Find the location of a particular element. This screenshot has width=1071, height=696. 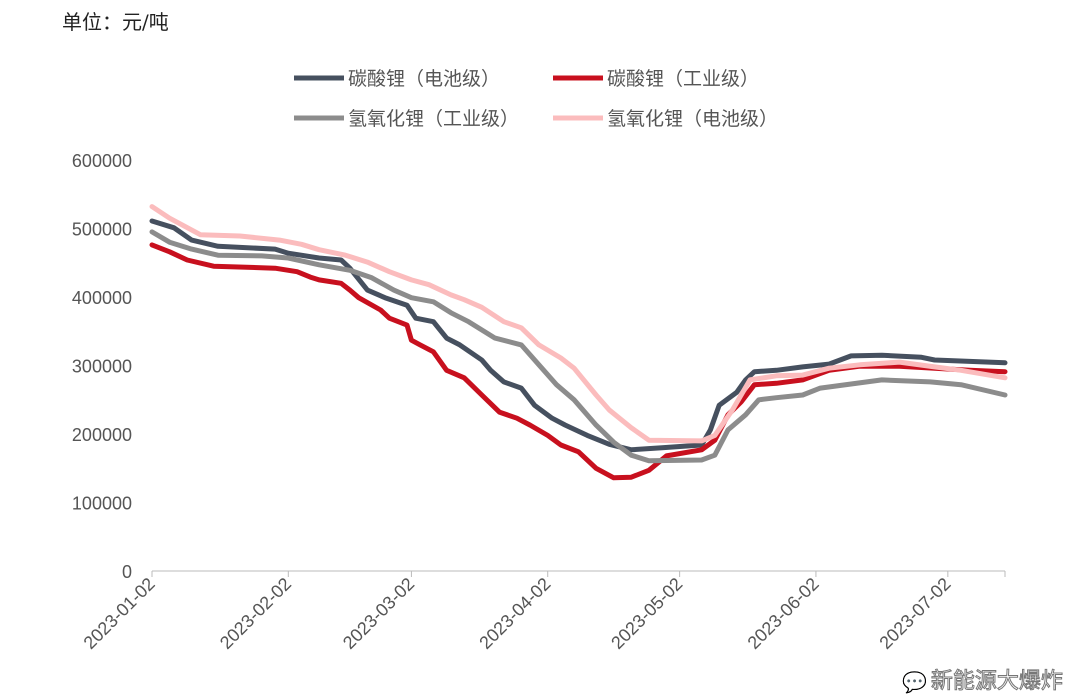

legend-label: 氢氧化锂（工业级） is located at coordinates (433, 119).